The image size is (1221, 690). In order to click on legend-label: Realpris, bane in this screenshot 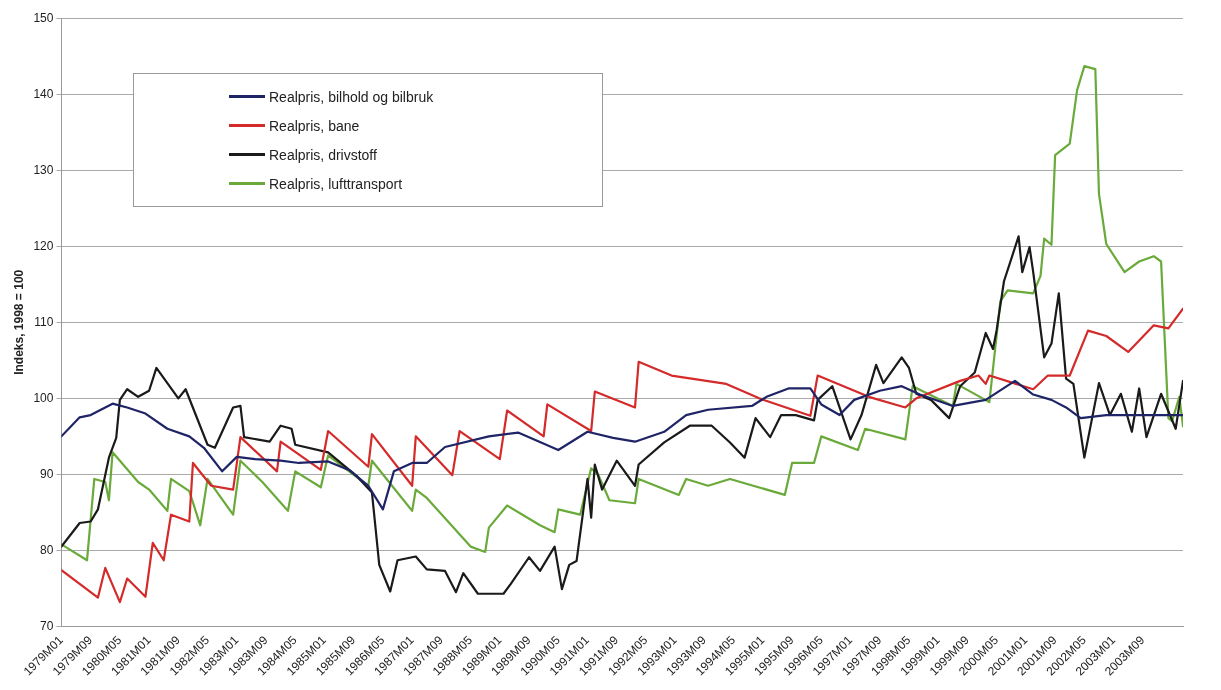, I will do `click(314, 125)`.